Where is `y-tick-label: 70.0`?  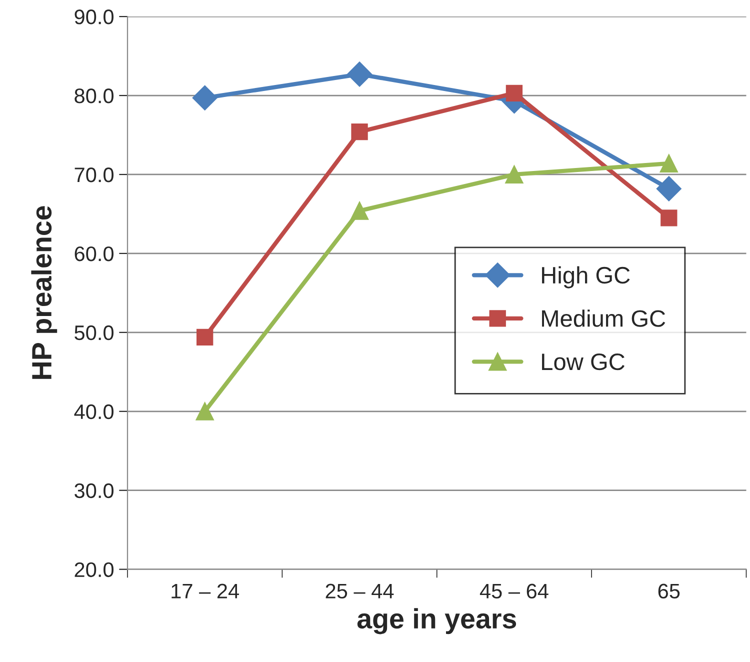
y-tick-label: 70.0 is located at coordinates (94, 174).